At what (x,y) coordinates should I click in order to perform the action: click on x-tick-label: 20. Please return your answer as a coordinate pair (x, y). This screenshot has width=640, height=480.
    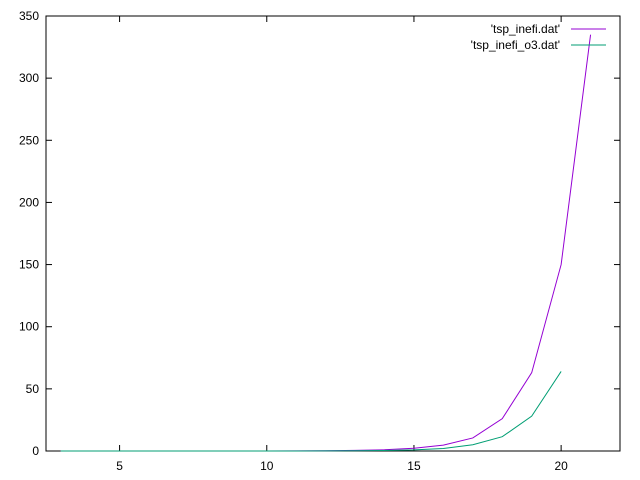
    Looking at the image, I should click on (561, 466).